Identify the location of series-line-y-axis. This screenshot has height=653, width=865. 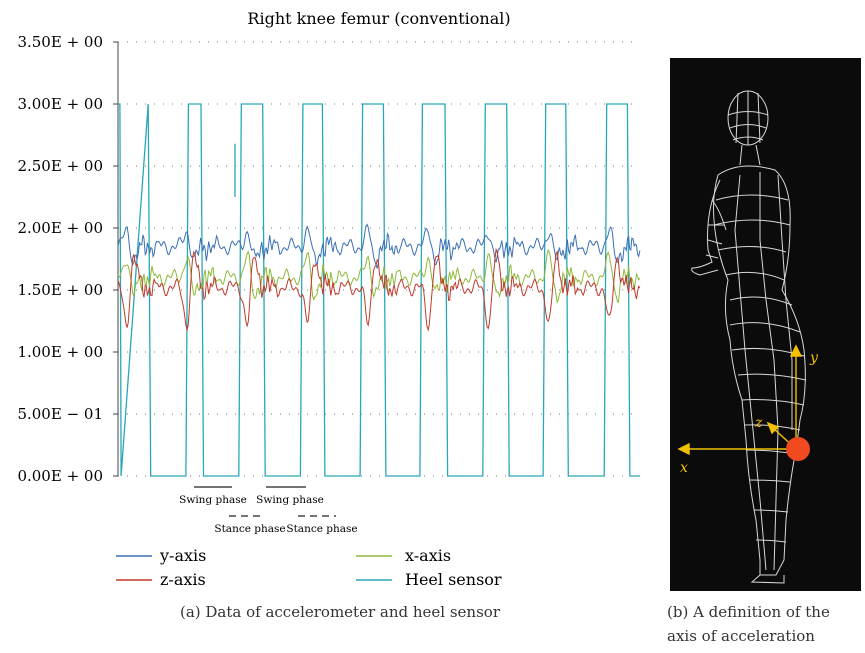
(379, 246).